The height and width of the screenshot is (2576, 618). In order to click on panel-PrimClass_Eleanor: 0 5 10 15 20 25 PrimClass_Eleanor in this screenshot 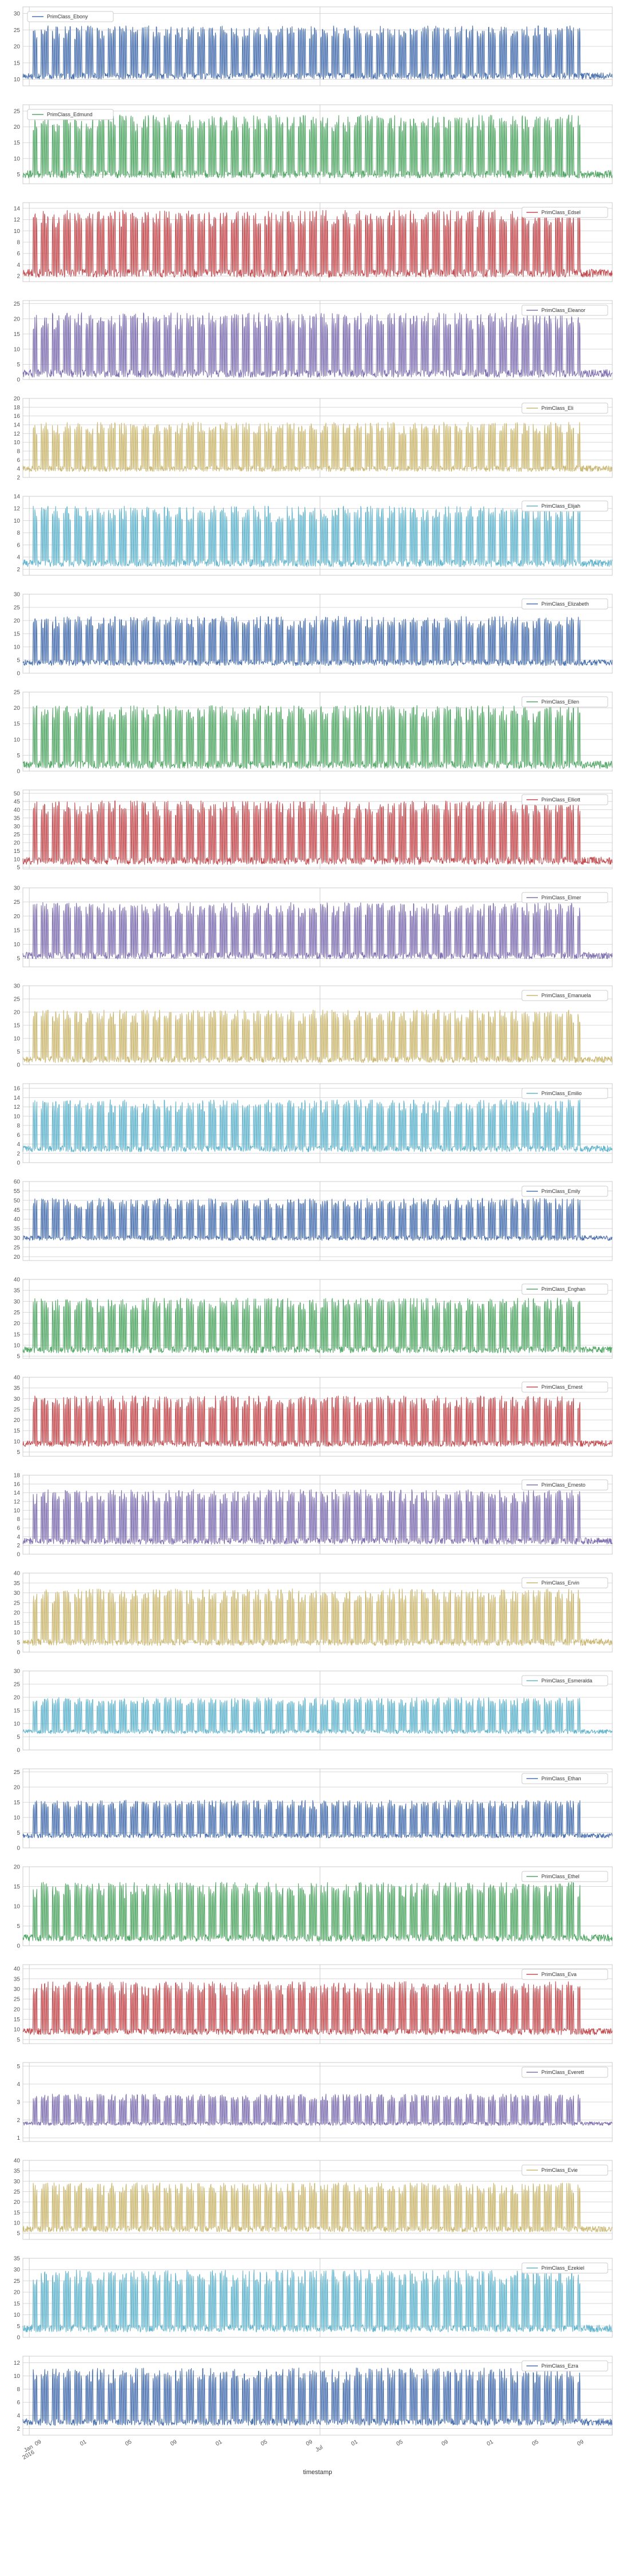, I will do `click(313, 342)`.